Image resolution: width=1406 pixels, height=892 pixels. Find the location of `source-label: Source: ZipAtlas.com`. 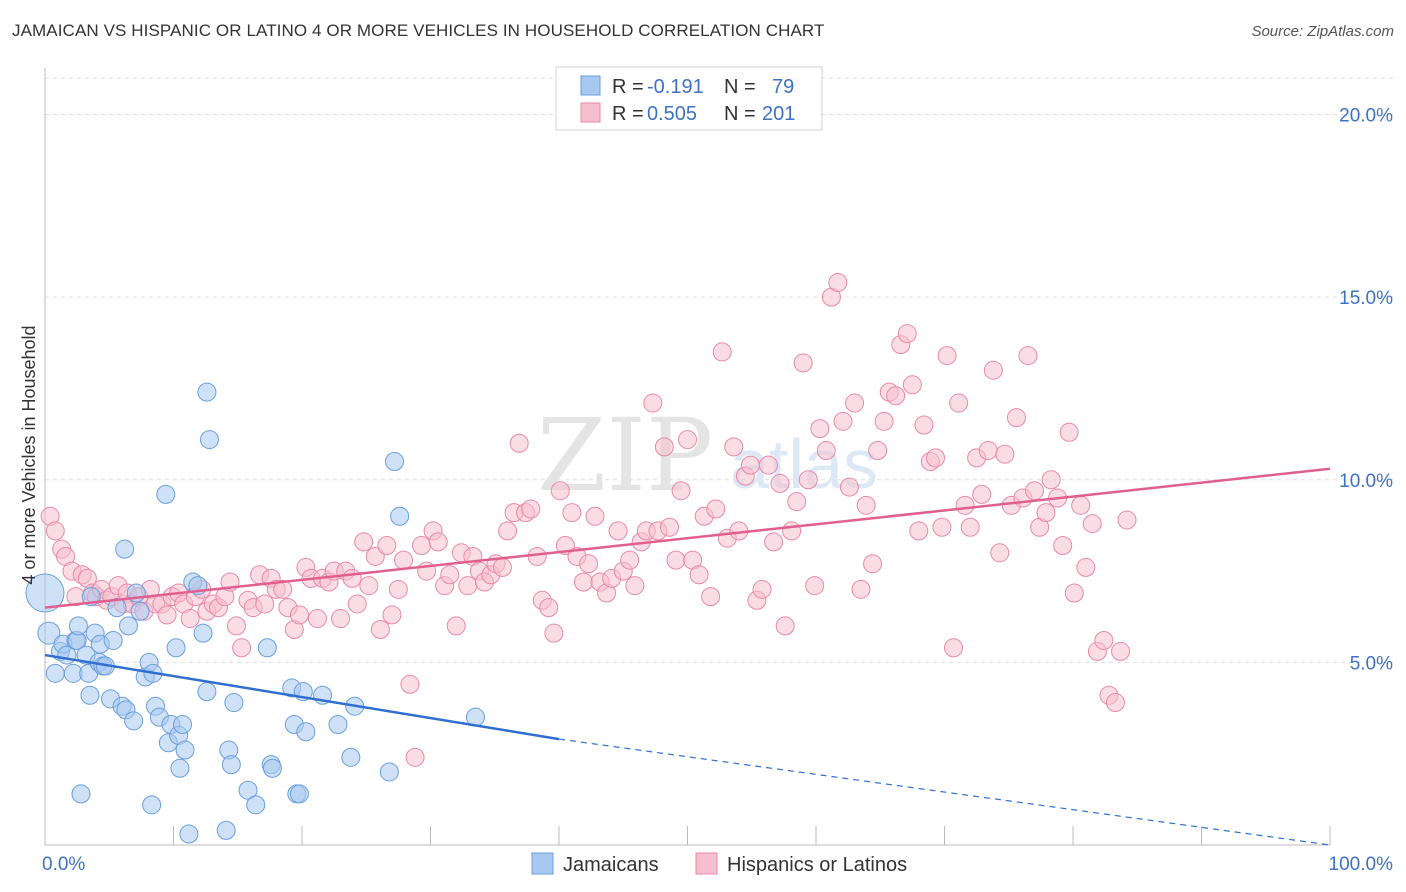

source-label: Source: ZipAtlas.com is located at coordinates (1322, 31).